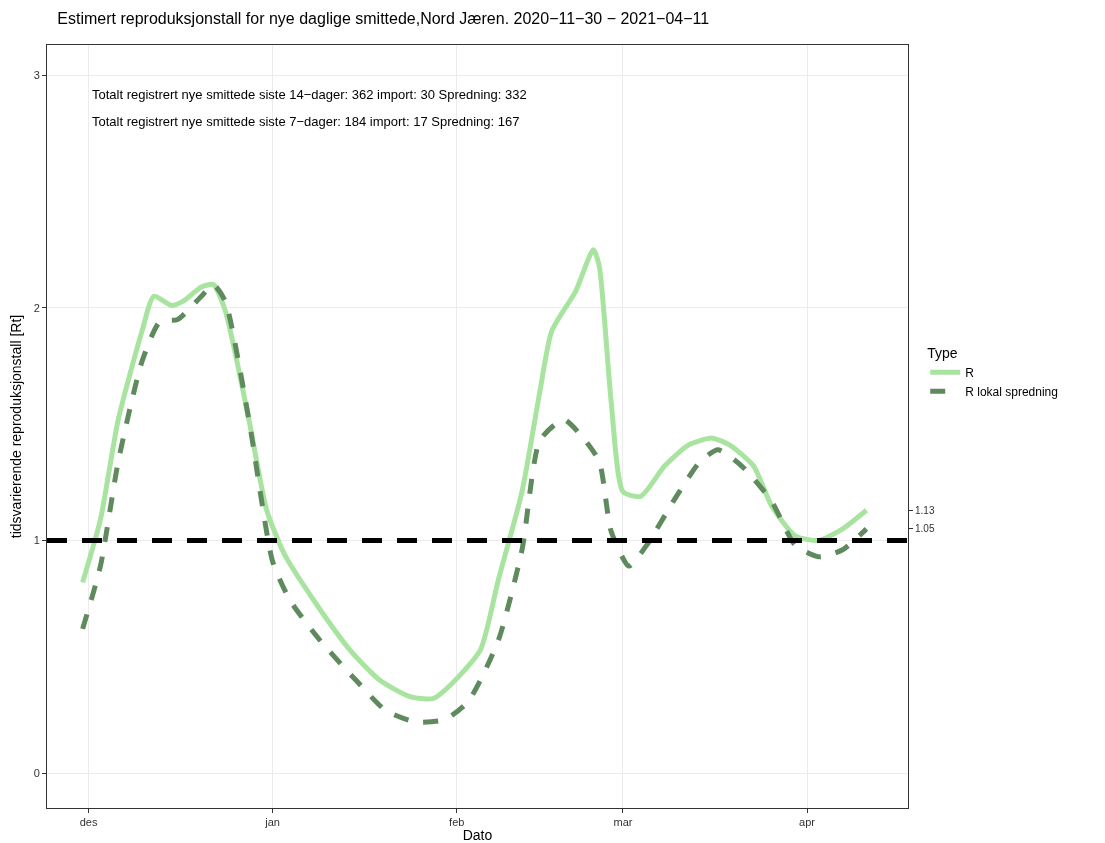  I want to click on x-tick-label: jan, so click(272, 822).